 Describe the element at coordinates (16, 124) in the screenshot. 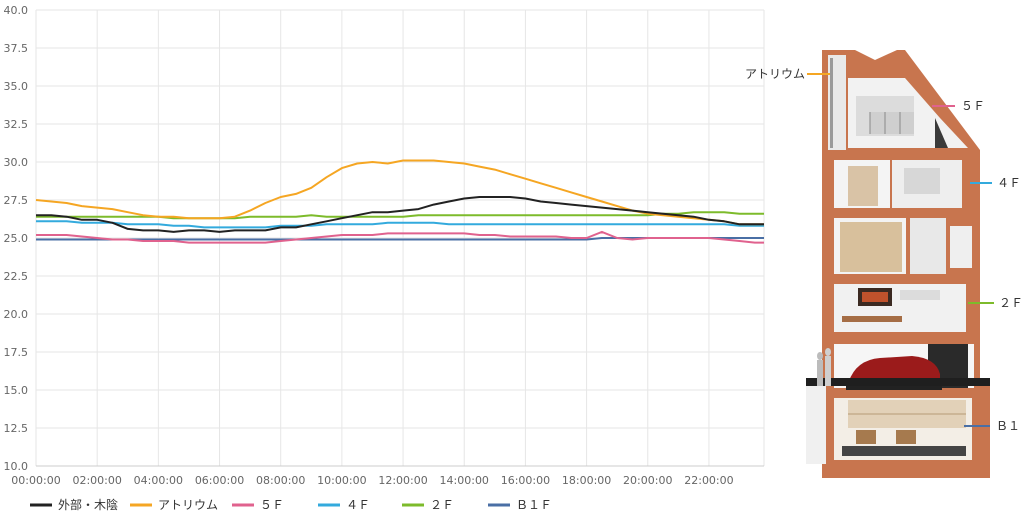

I see `y-tick-label: 32.5` at that location.